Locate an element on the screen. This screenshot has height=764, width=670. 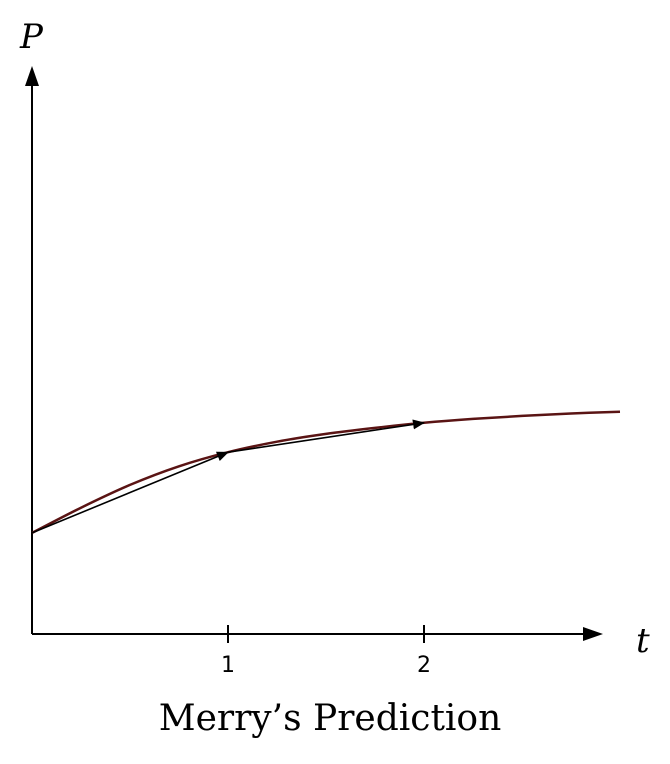
prediction-steps is located at coordinates (228, 476).